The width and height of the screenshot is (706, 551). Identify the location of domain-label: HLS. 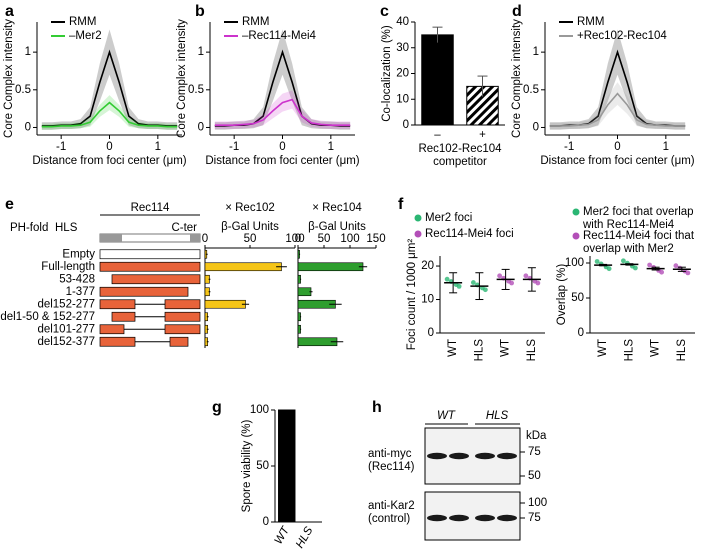
(66, 228).